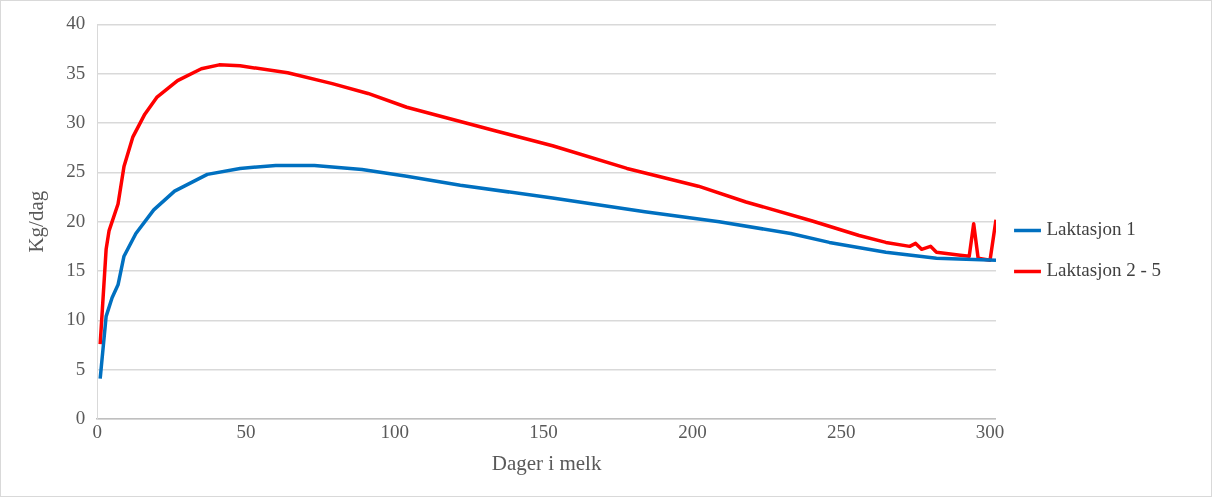  What do you see at coordinates (546, 462) in the screenshot?
I see `x-axis-title: Dager i melk` at bounding box center [546, 462].